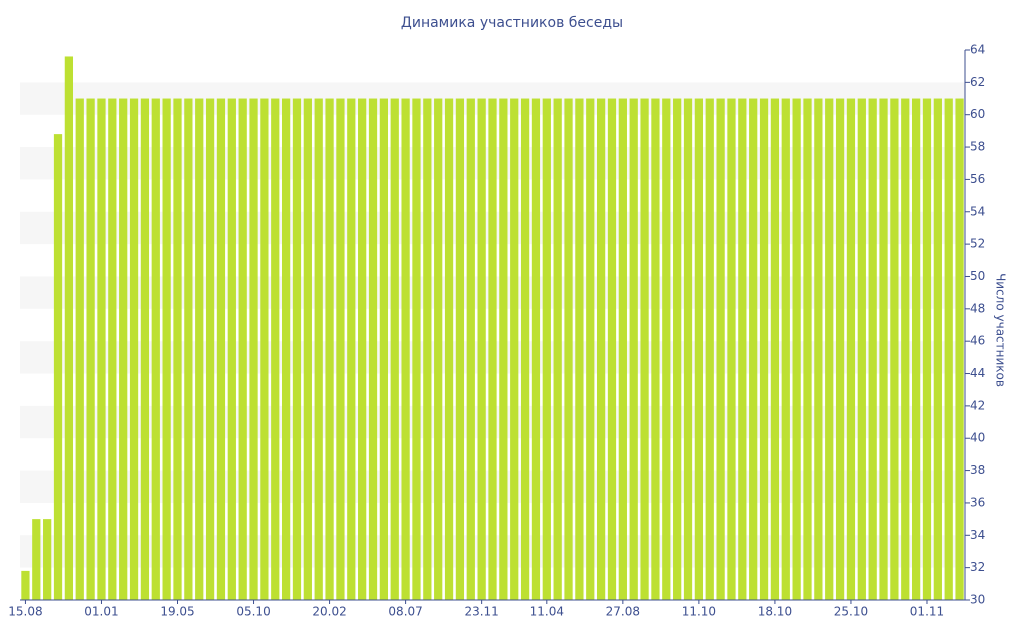 The height and width of the screenshot is (644, 1024). What do you see at coordinates (977, 179) in the screenshot?
I see `y-tick-label: 56` at bounding box center [977, 179].